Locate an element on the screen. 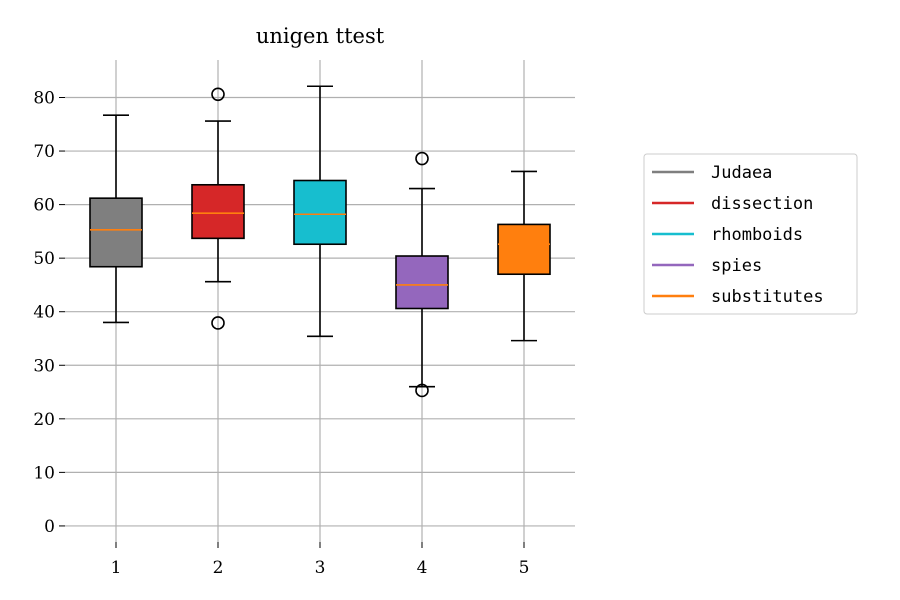  legend-label: Judaea is located at coordinates (741, 173).